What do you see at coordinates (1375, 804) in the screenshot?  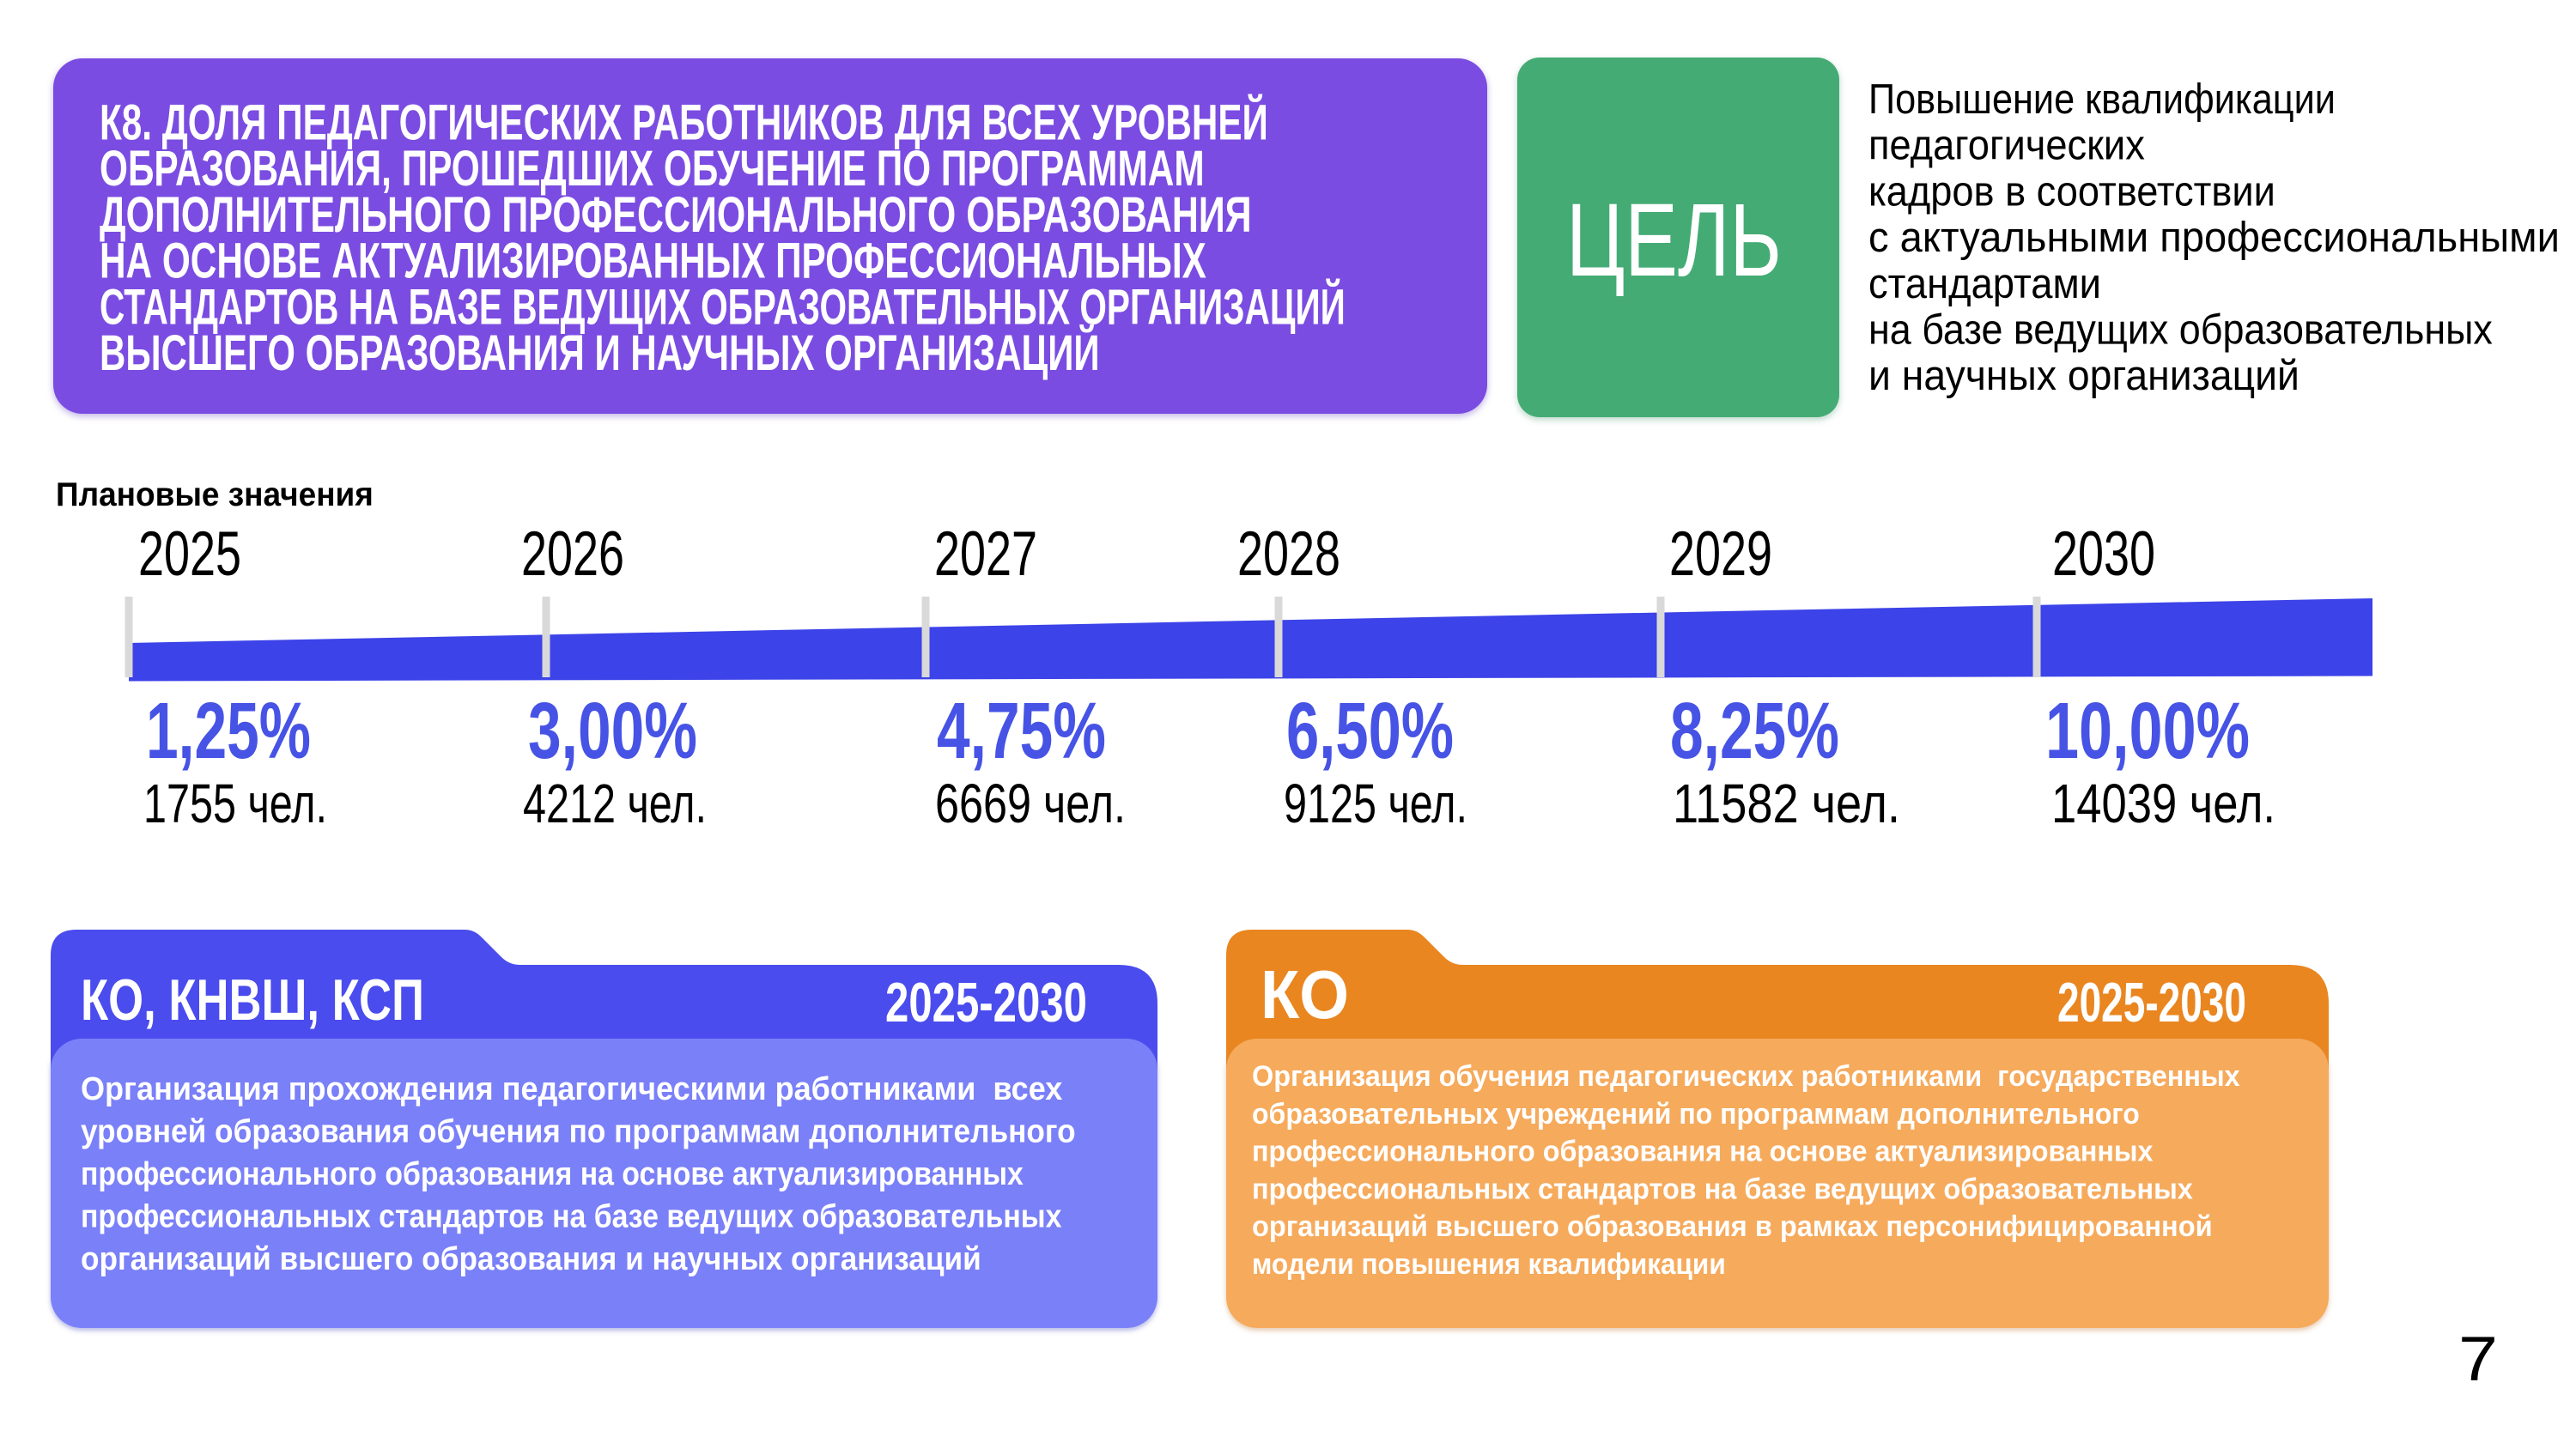 I see `svg-text: 9125 чел.` at bounding box center [1375, 804].